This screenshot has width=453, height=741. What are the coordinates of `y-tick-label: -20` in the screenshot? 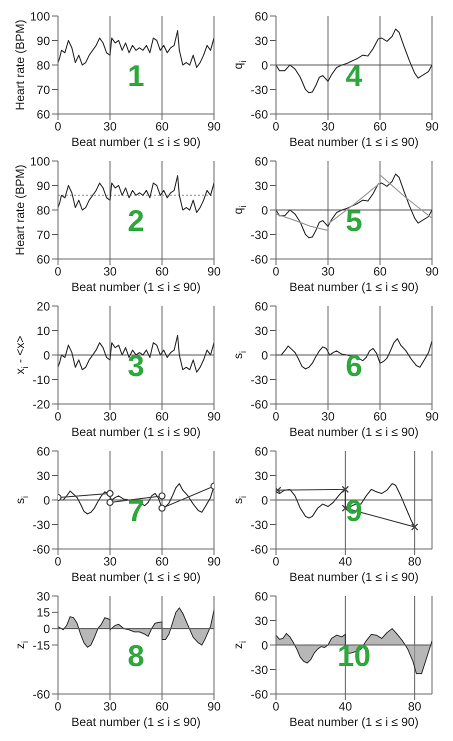 It's located at (41, 404).